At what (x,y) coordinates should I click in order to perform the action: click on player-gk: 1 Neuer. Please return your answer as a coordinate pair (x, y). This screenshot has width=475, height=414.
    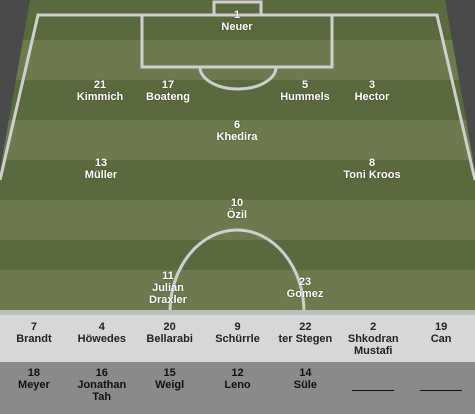
    Looking at the image, I should click on (237, 21).